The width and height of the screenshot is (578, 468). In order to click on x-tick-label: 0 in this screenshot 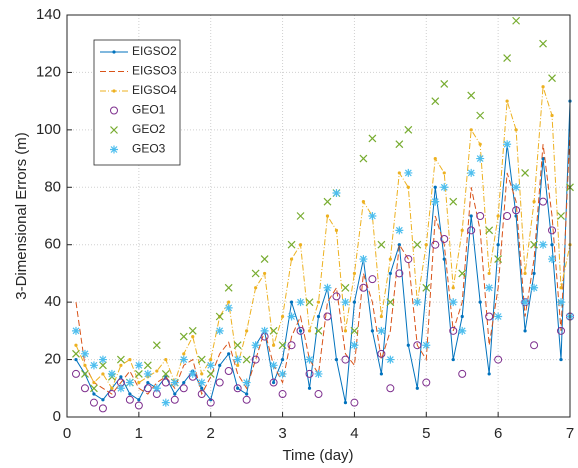, I will do `click(67, 433)`.